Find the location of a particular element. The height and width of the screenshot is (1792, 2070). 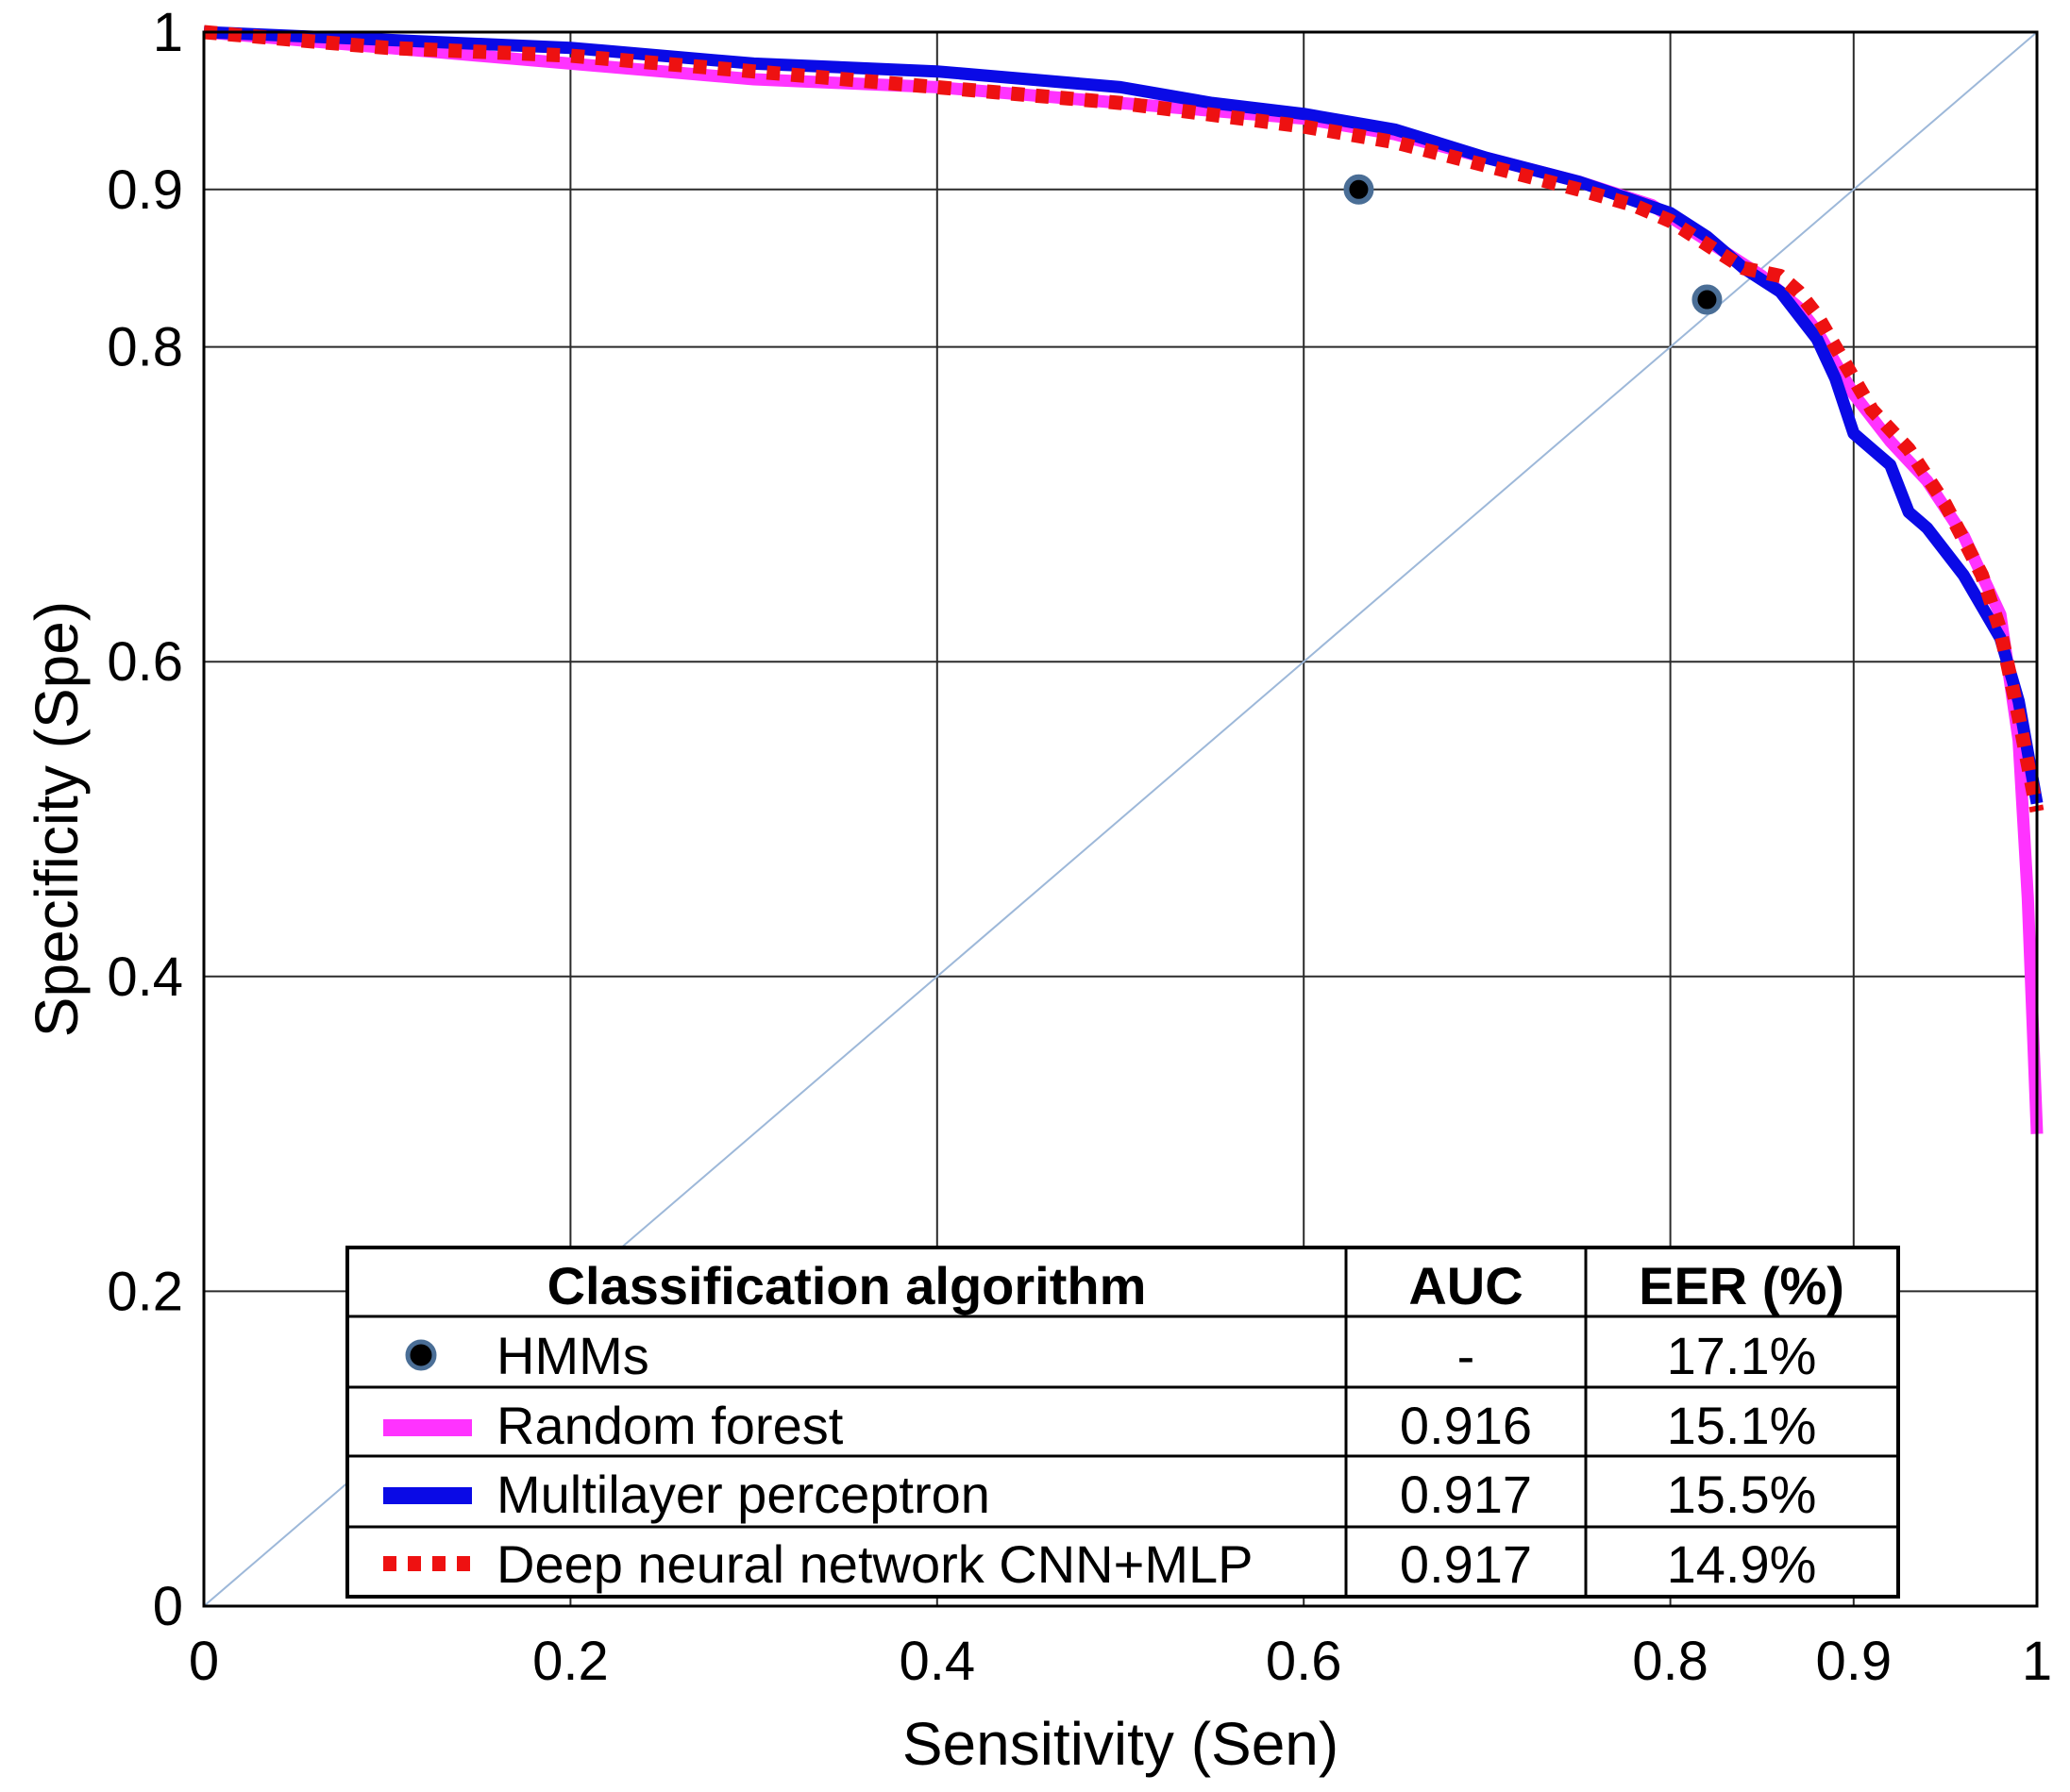

legend-row-eer: 14.9% is located at coordinates (1742, 1564).